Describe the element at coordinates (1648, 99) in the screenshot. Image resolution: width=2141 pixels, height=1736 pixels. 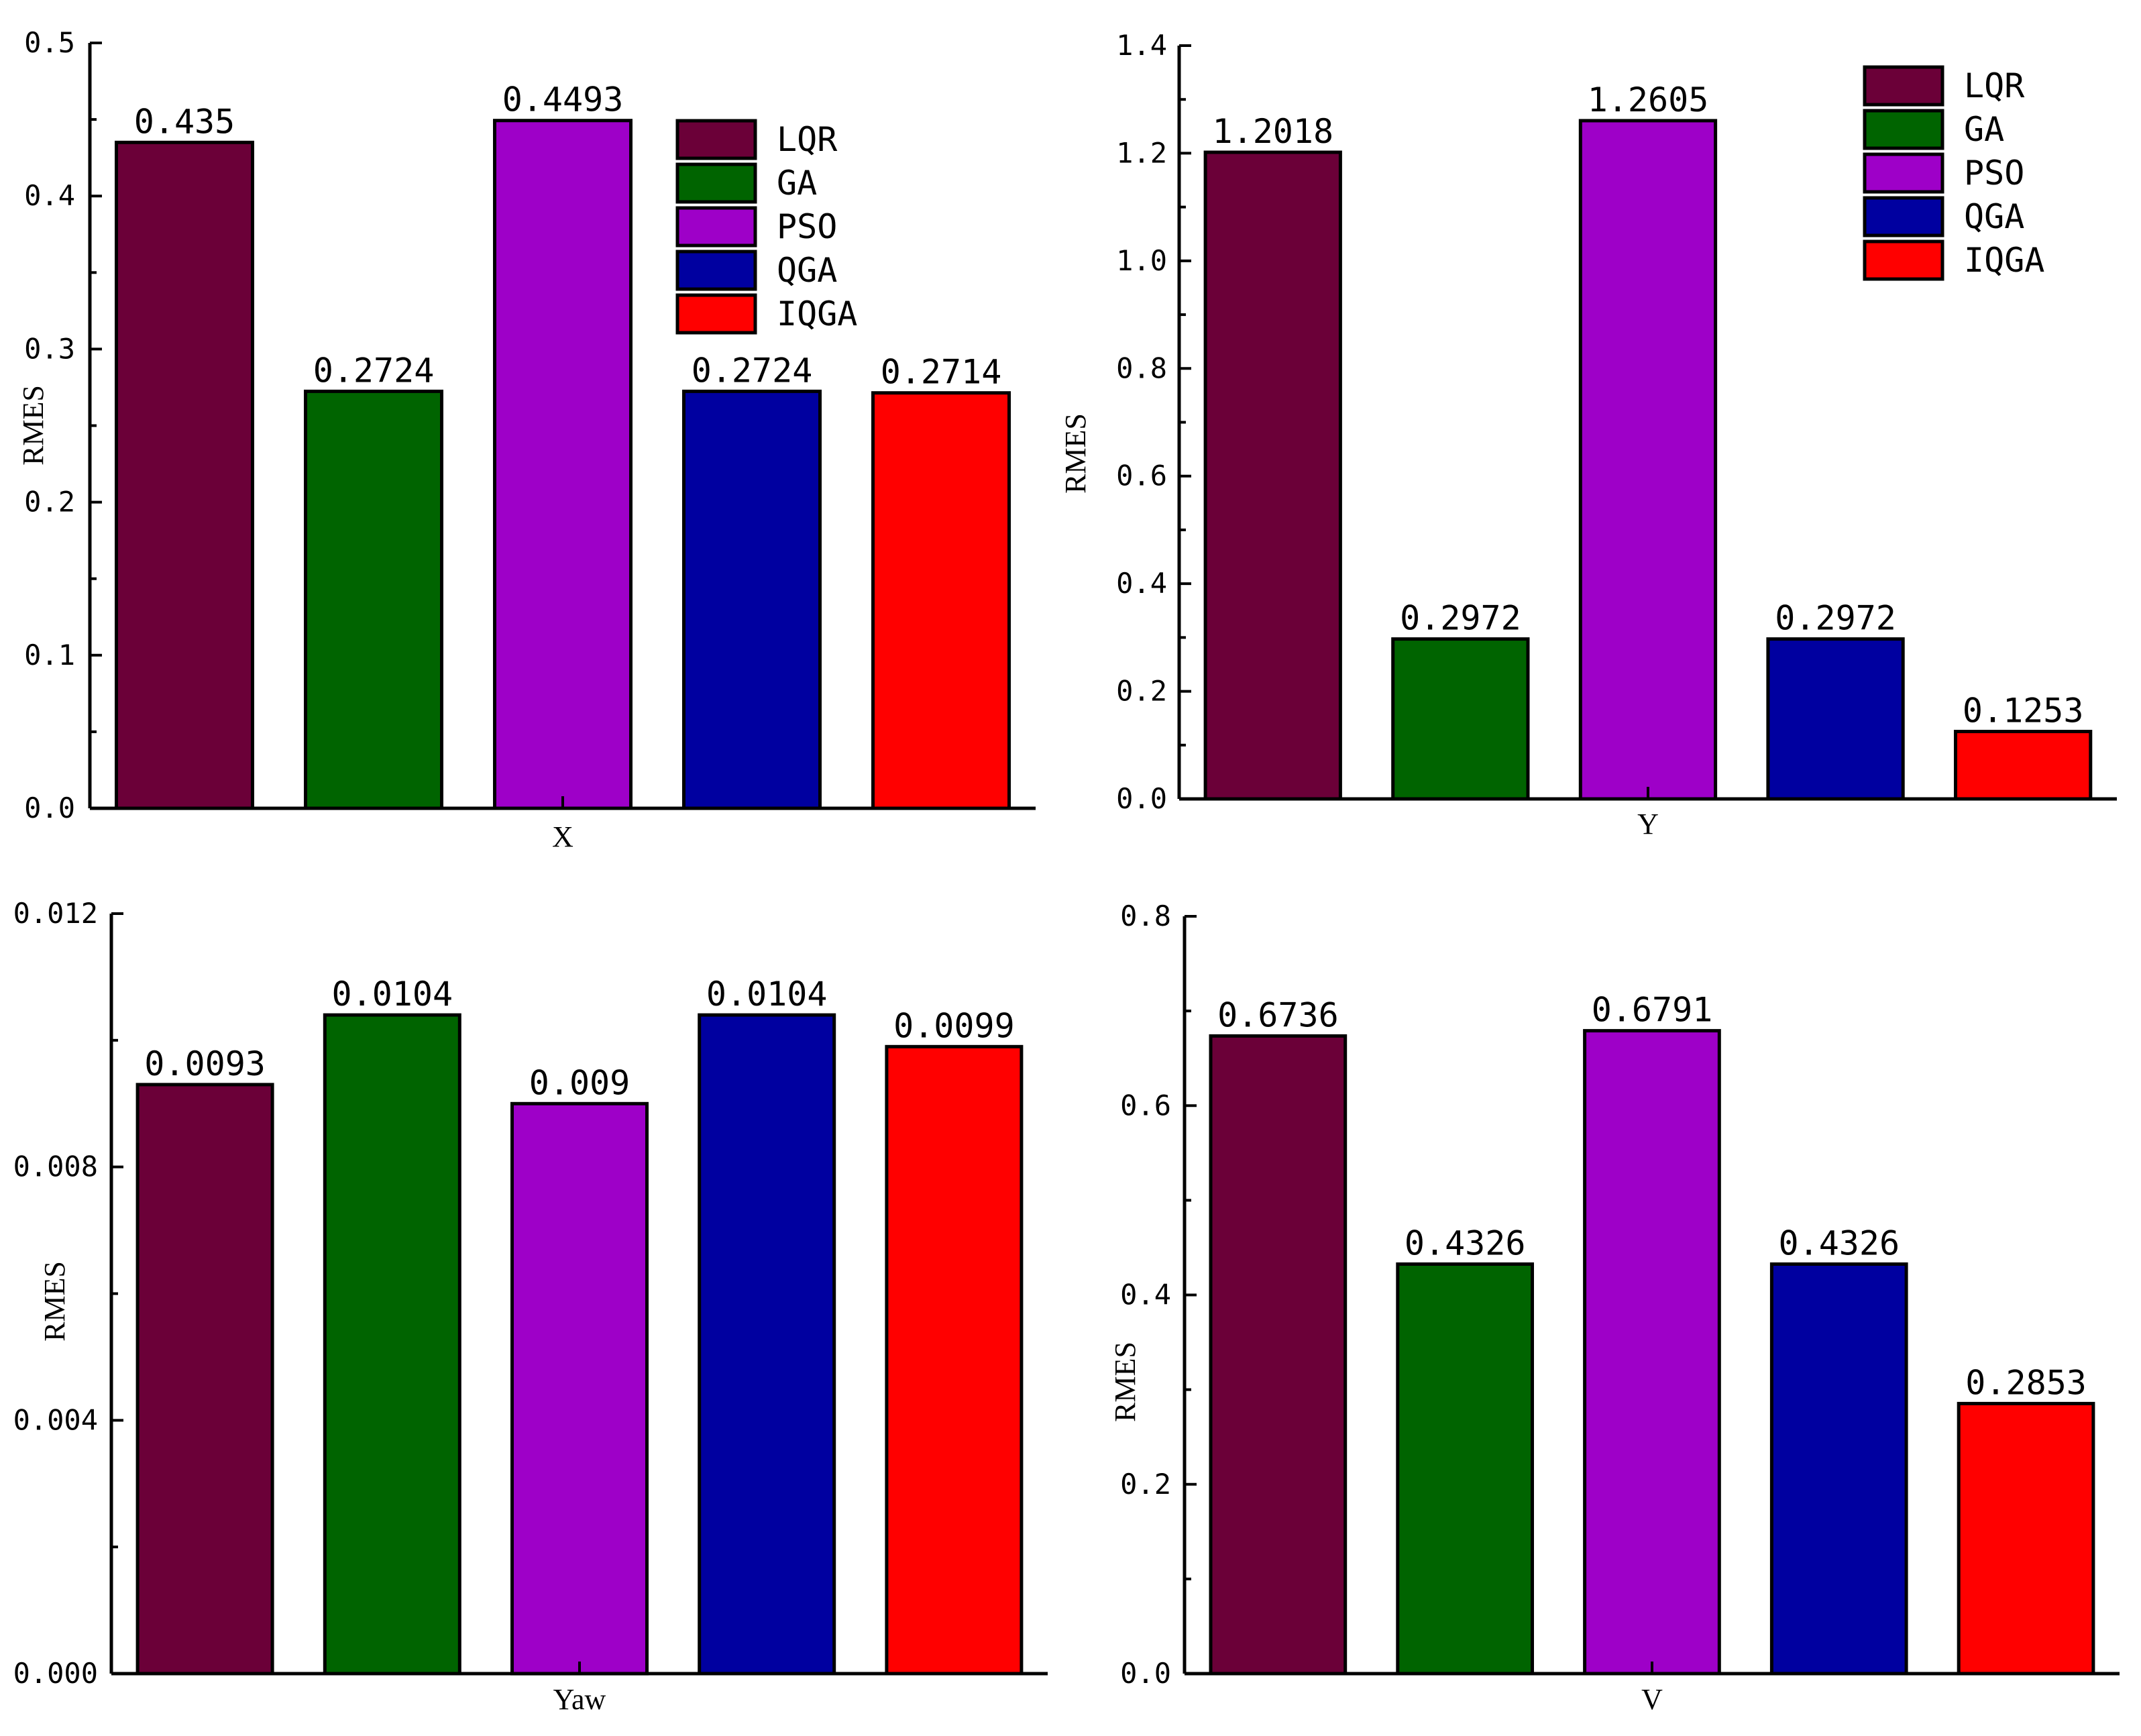
I see `data-label-pso: 1.2605` at that location.